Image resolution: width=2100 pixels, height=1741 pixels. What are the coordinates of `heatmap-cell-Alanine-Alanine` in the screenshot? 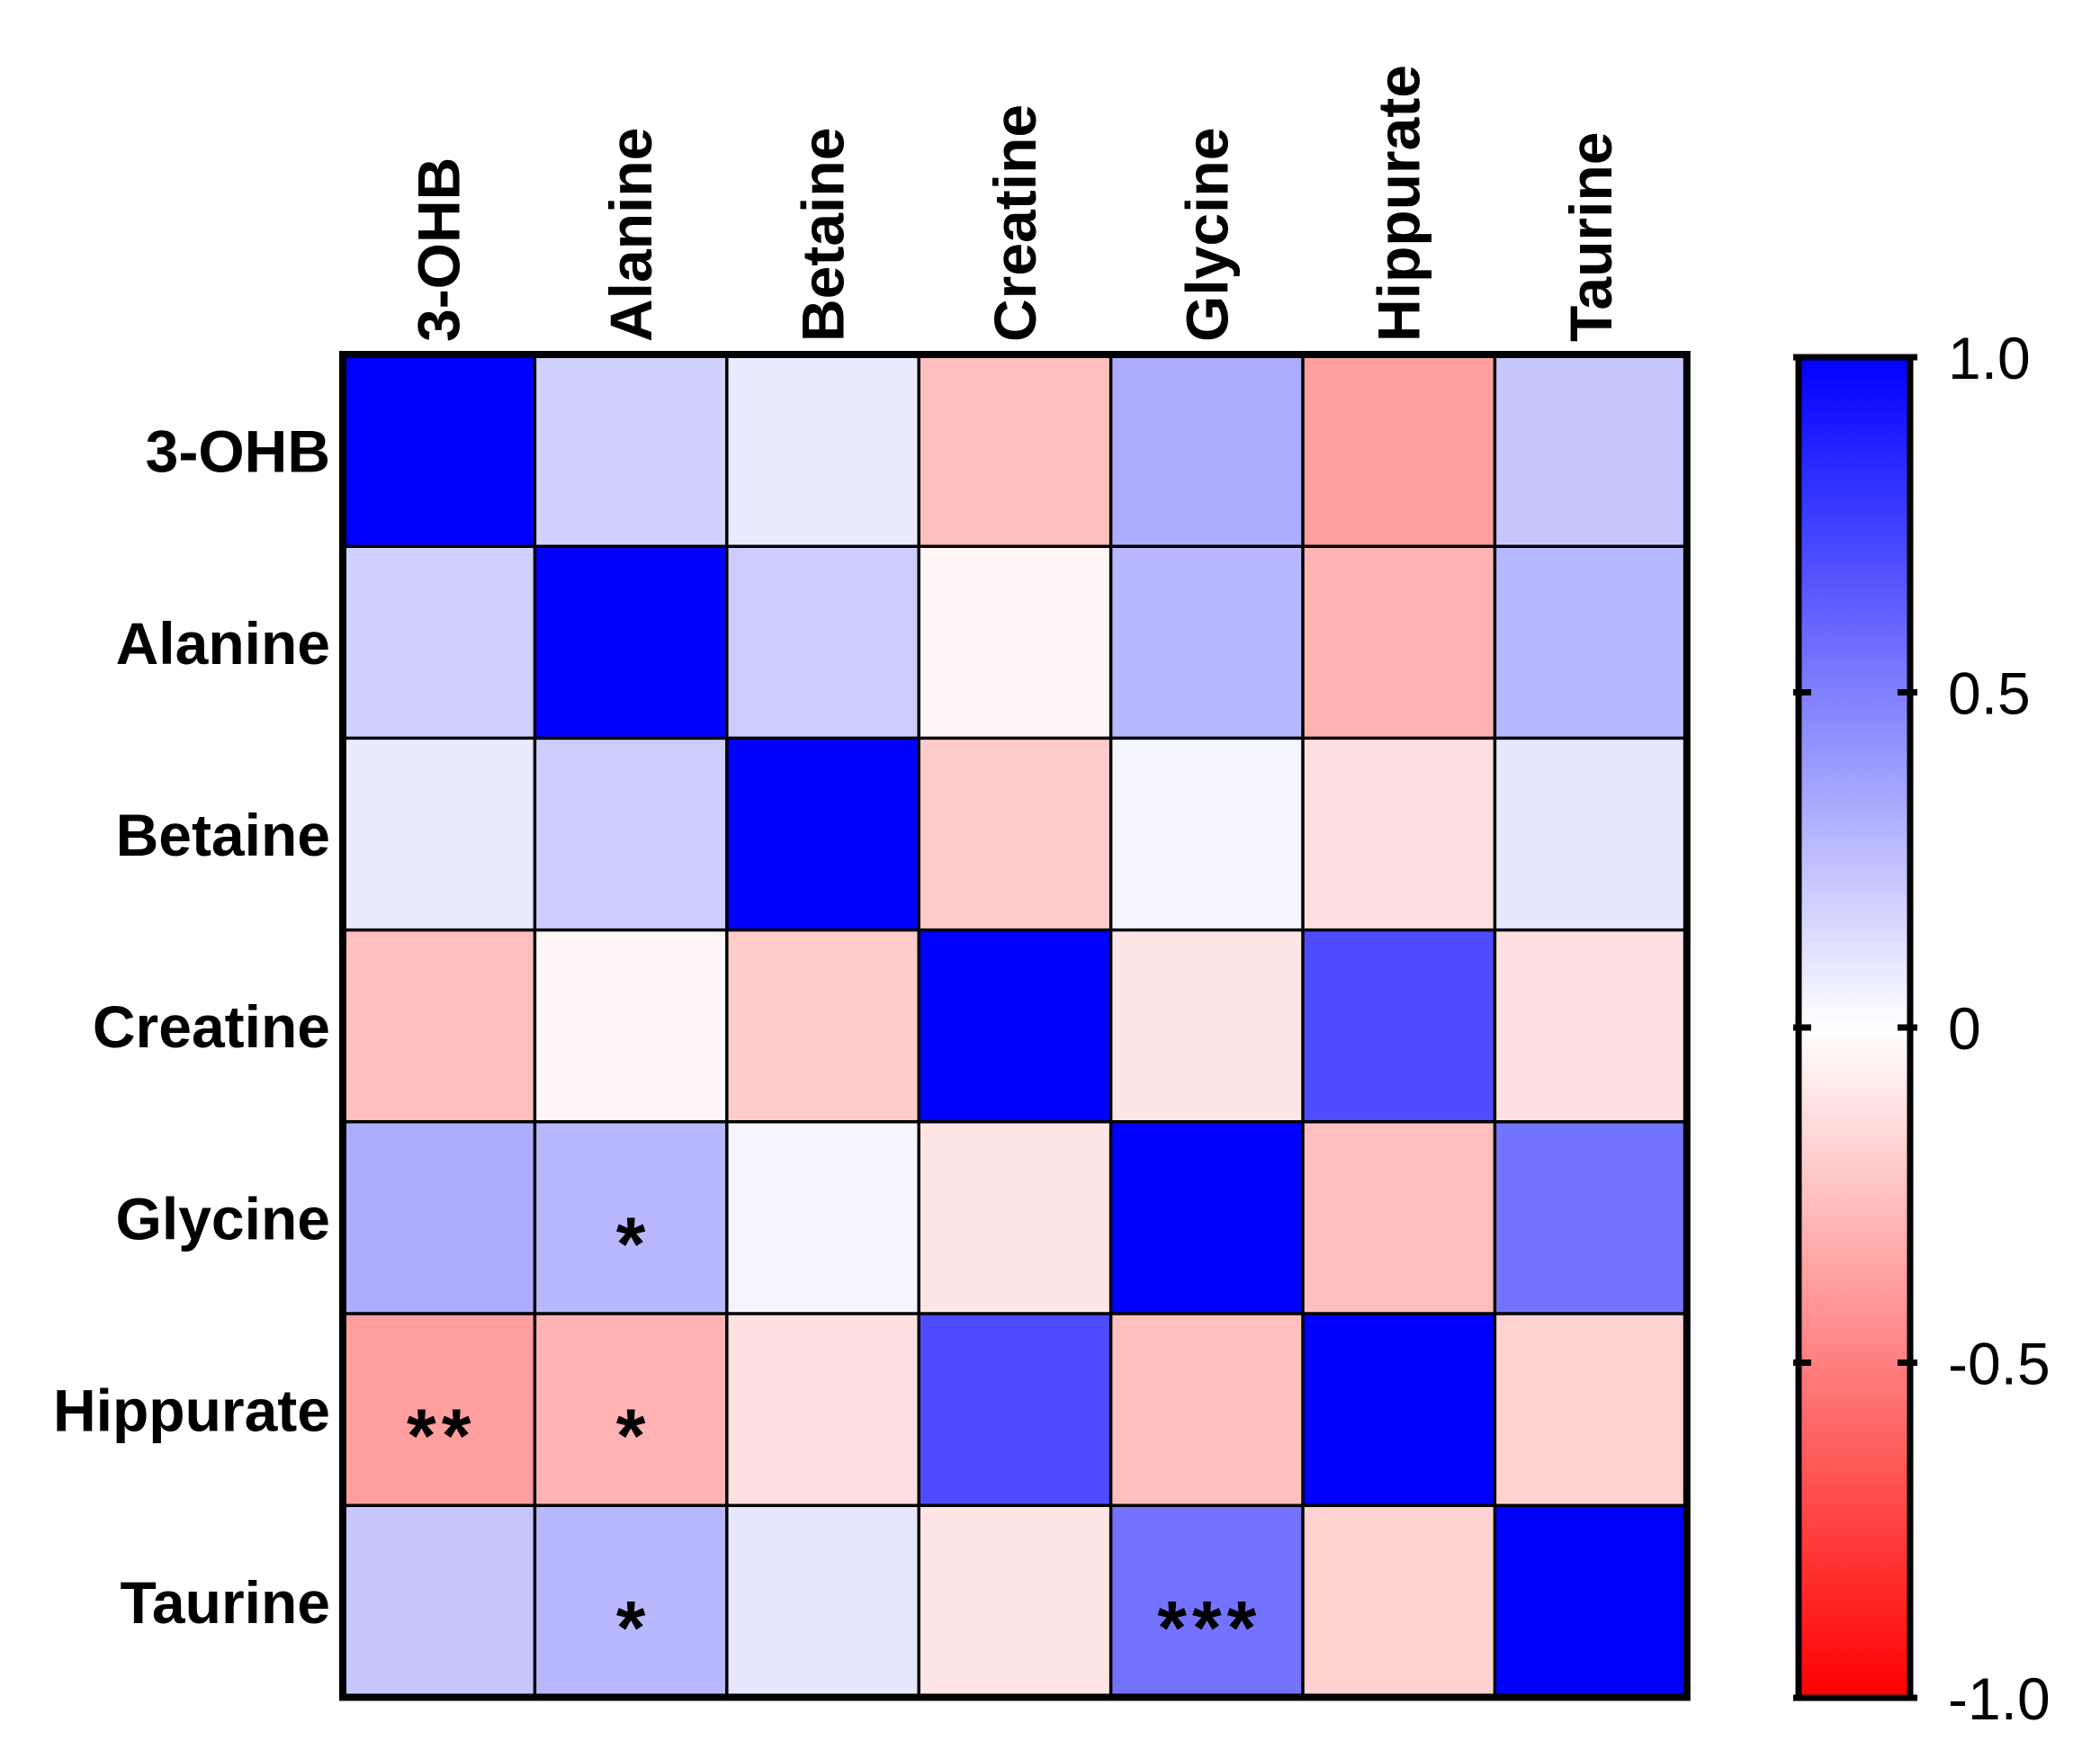 It's located at (630, 643).